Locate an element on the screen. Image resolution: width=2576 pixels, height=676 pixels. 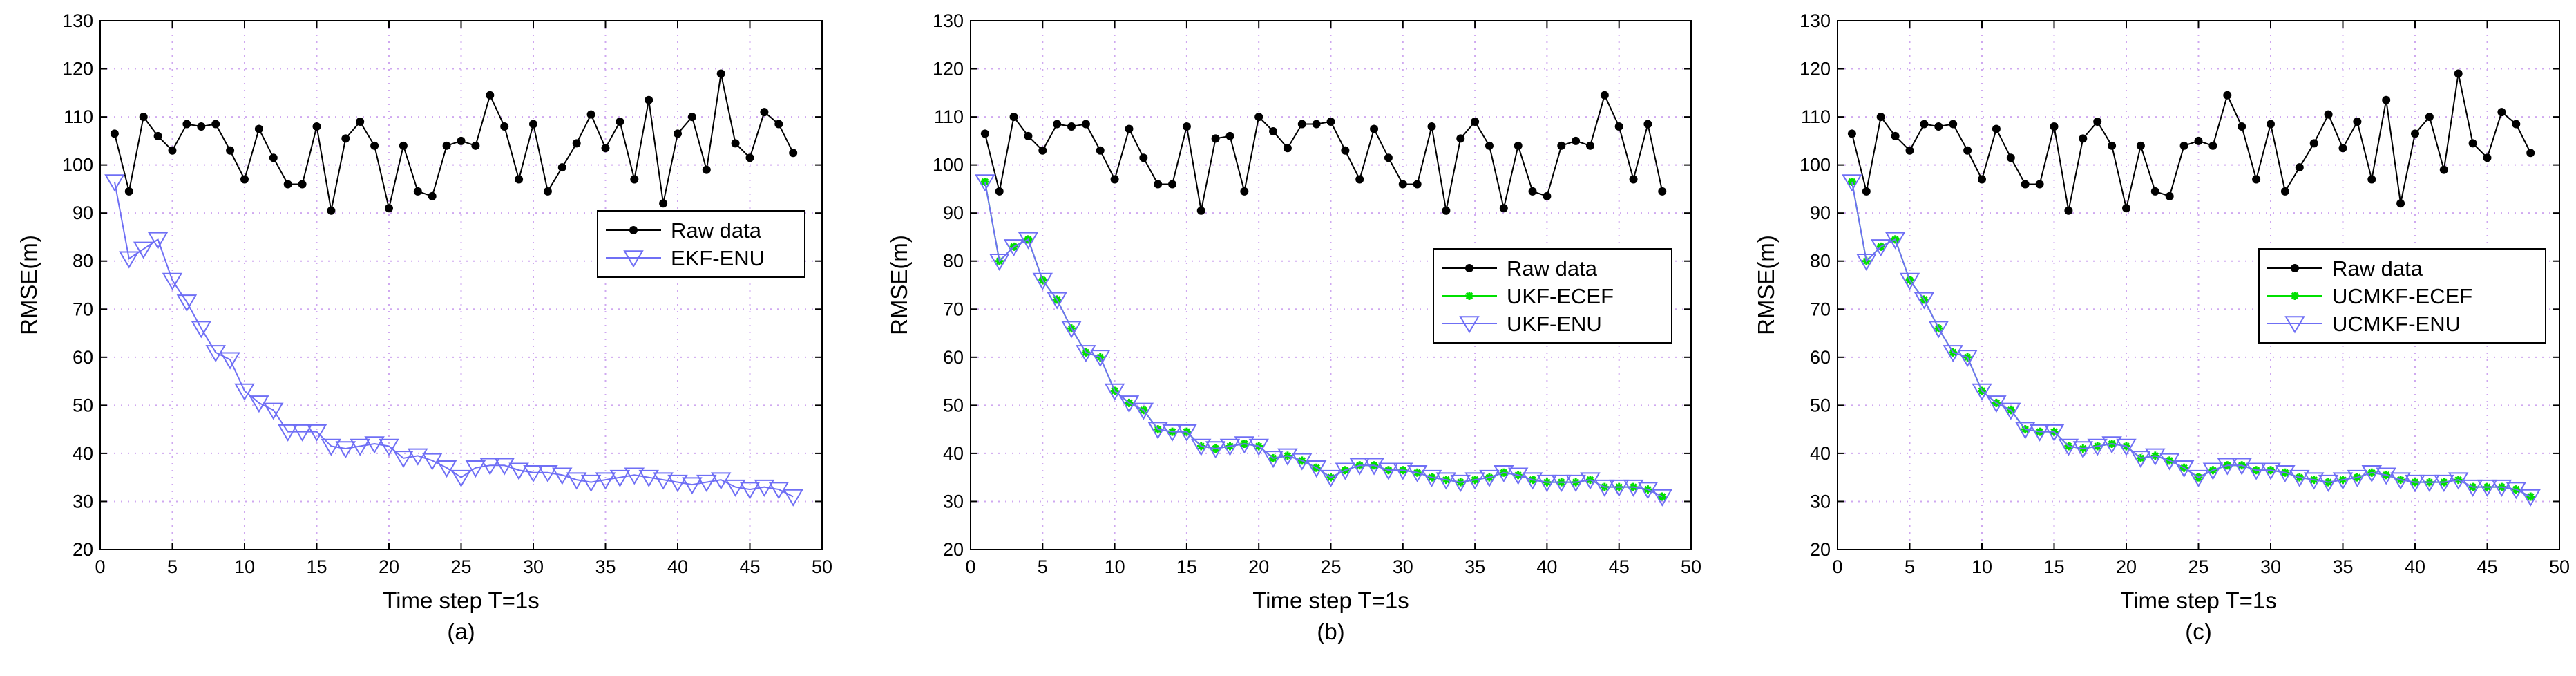
legend-swatch-marker is located at coordinates (633, 259).